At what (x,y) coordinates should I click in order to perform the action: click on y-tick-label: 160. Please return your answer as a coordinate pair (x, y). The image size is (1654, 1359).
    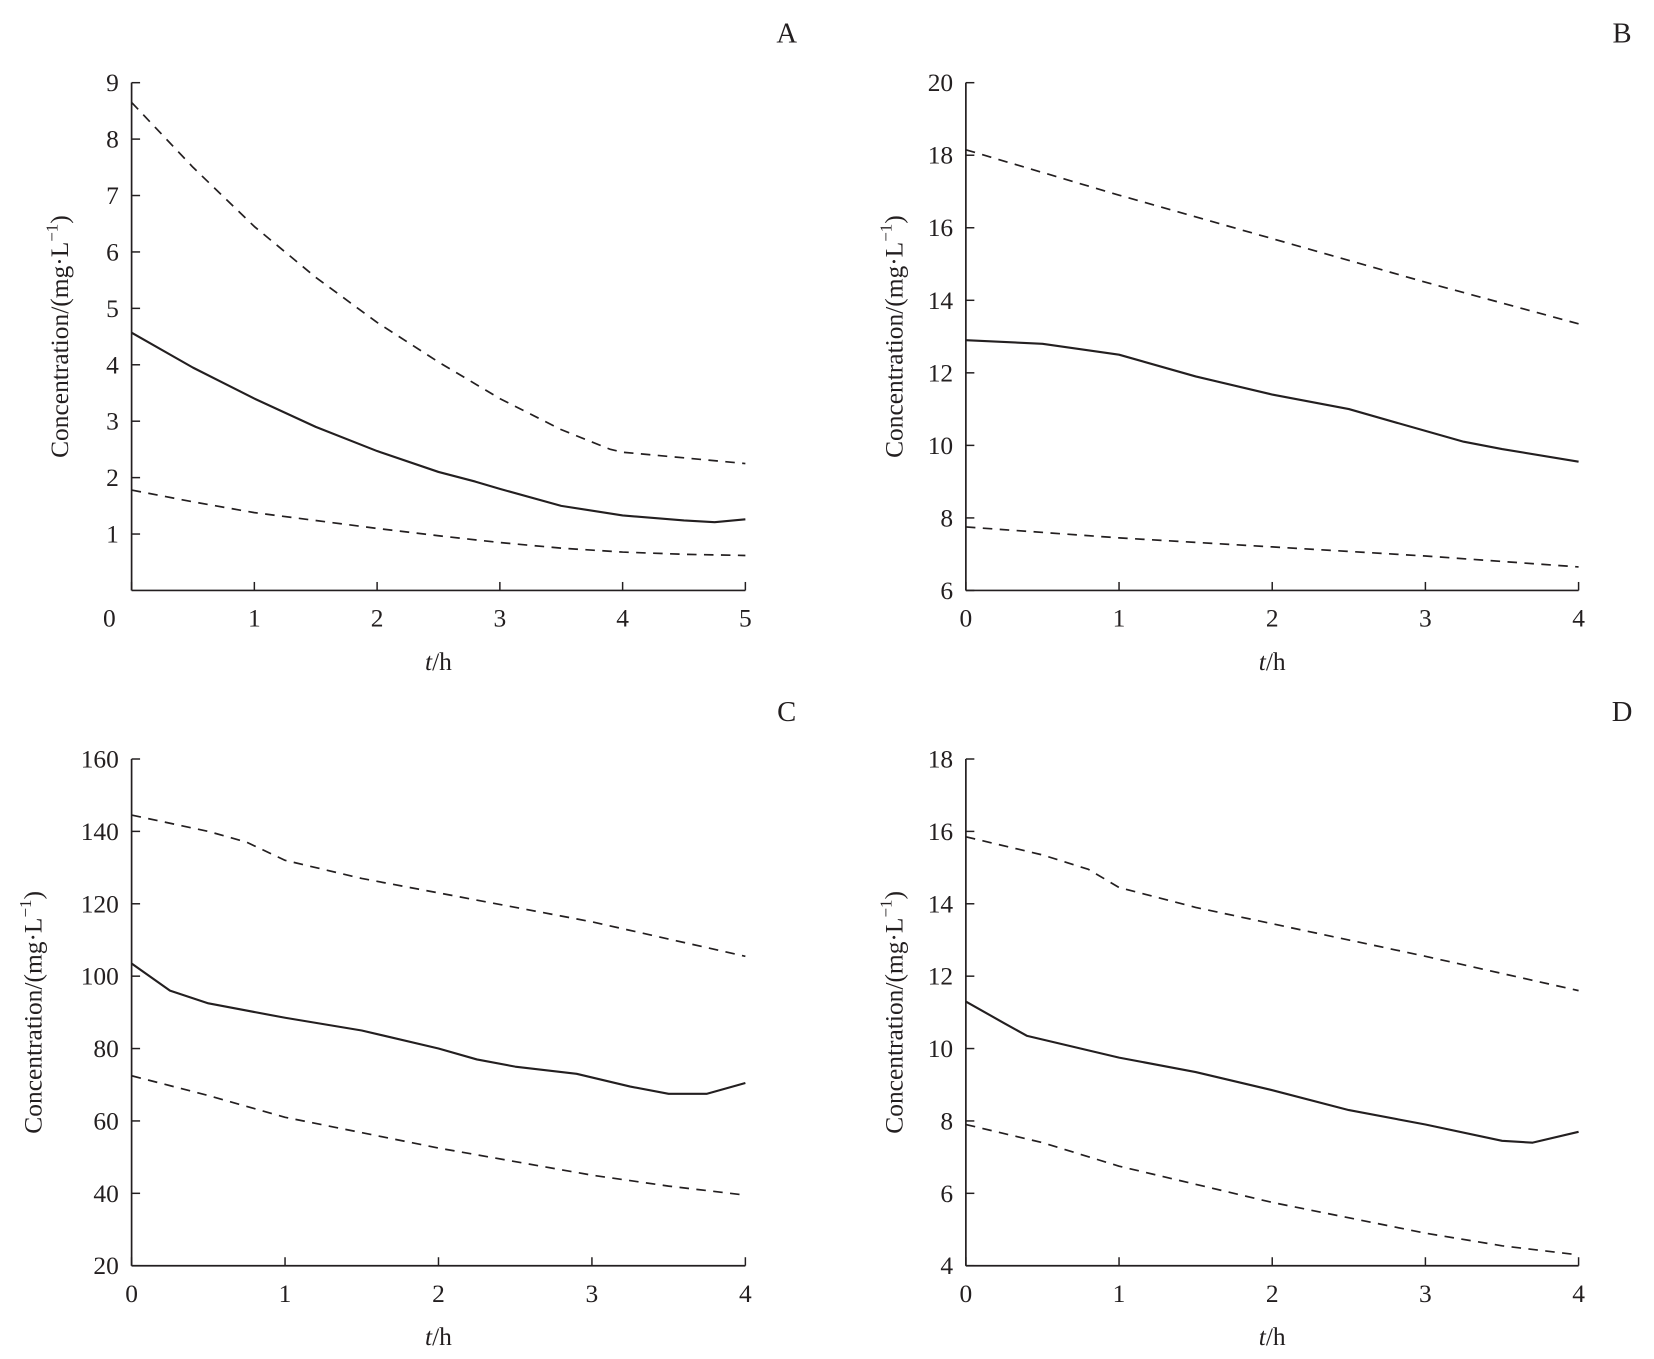
    Looking at the image, I should click on (100, 758).